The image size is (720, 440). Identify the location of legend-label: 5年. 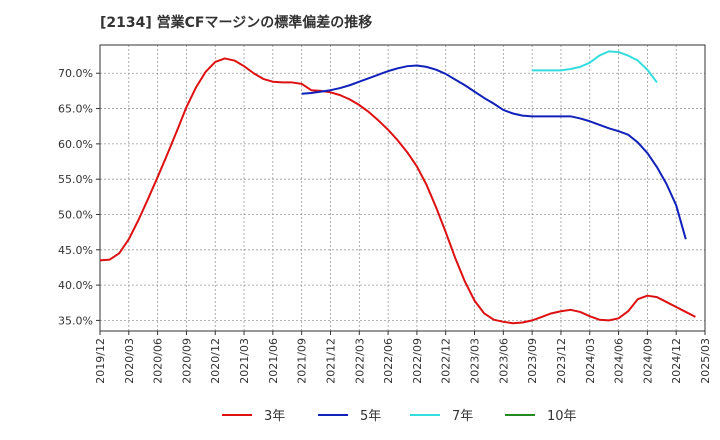
(370, 416).